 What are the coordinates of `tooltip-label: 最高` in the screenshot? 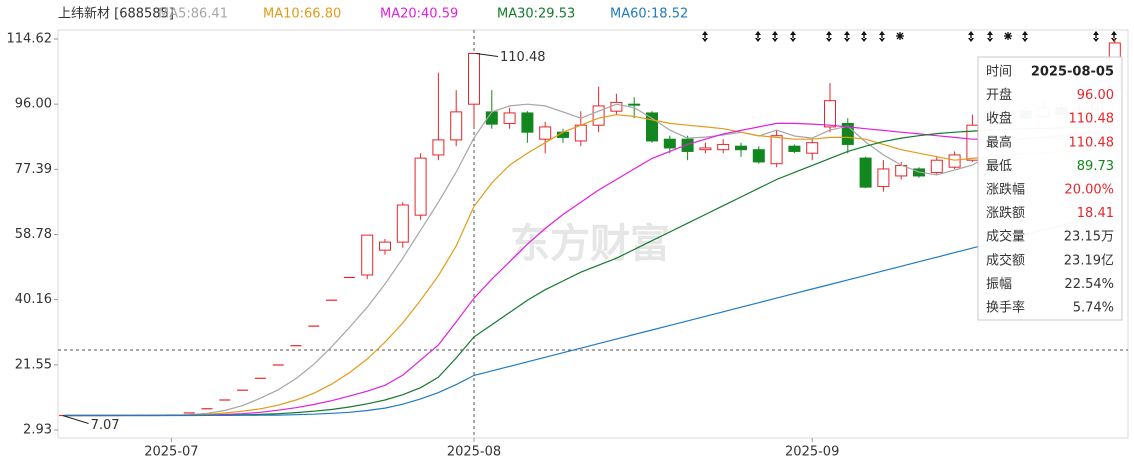 It's located at (999, 142).